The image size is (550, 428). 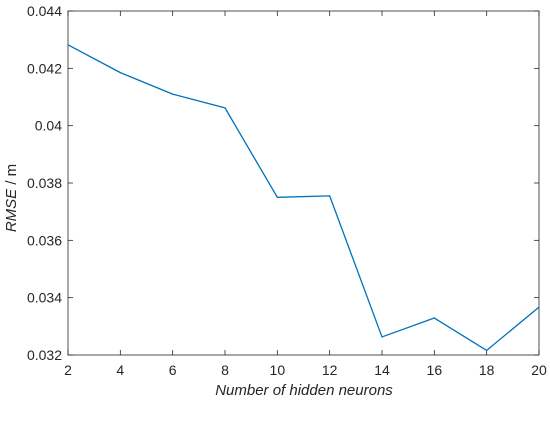 I want to click on x-tick-label: 20, so click(x=539, y=370).